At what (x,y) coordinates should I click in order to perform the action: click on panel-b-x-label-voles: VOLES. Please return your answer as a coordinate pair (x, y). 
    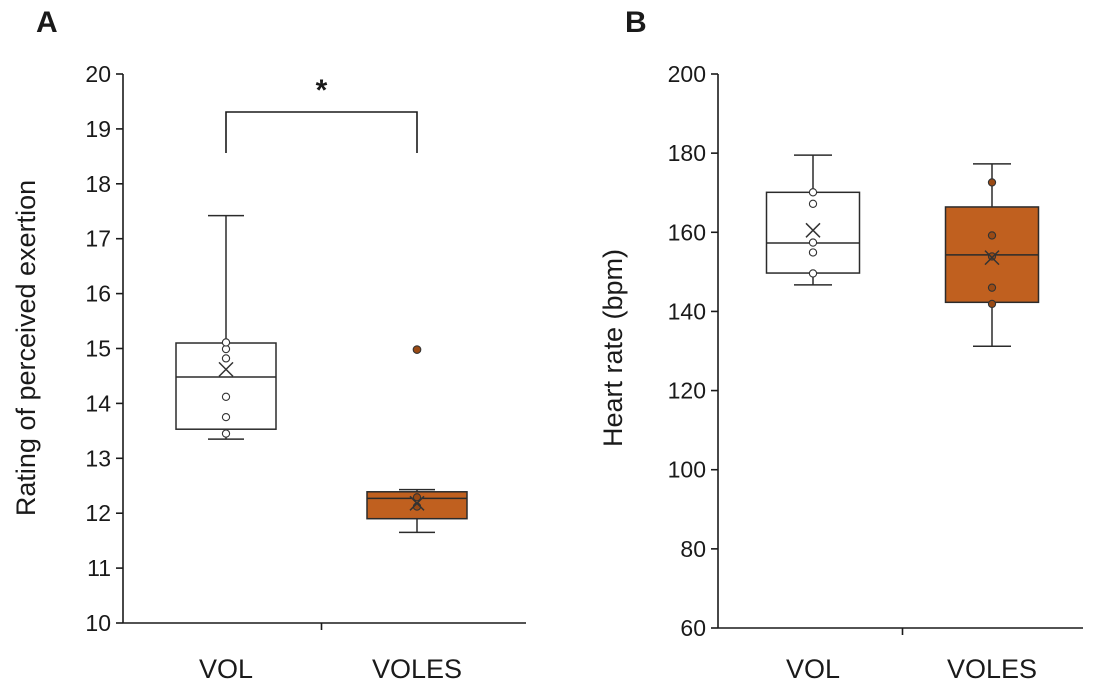
    Looking at the image, I should click on (992, 669).